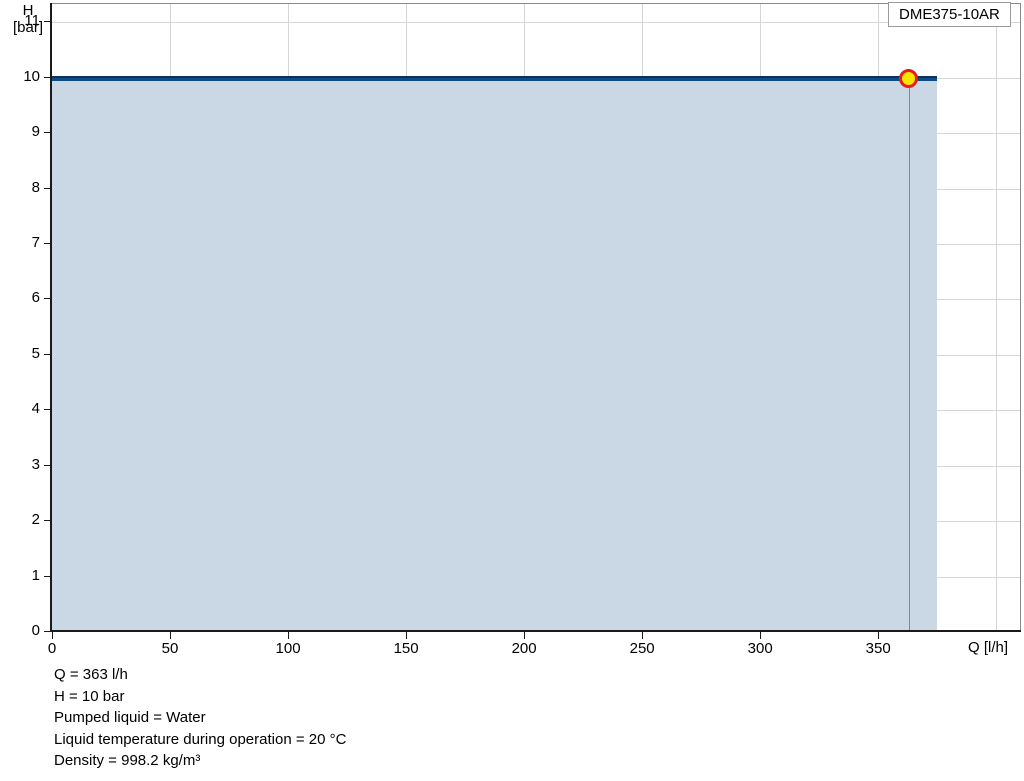 Image resolution: width=1024 pixels, height=781 pixels. I want to click on y-axis-tick-label: 1, so click(35, 575).